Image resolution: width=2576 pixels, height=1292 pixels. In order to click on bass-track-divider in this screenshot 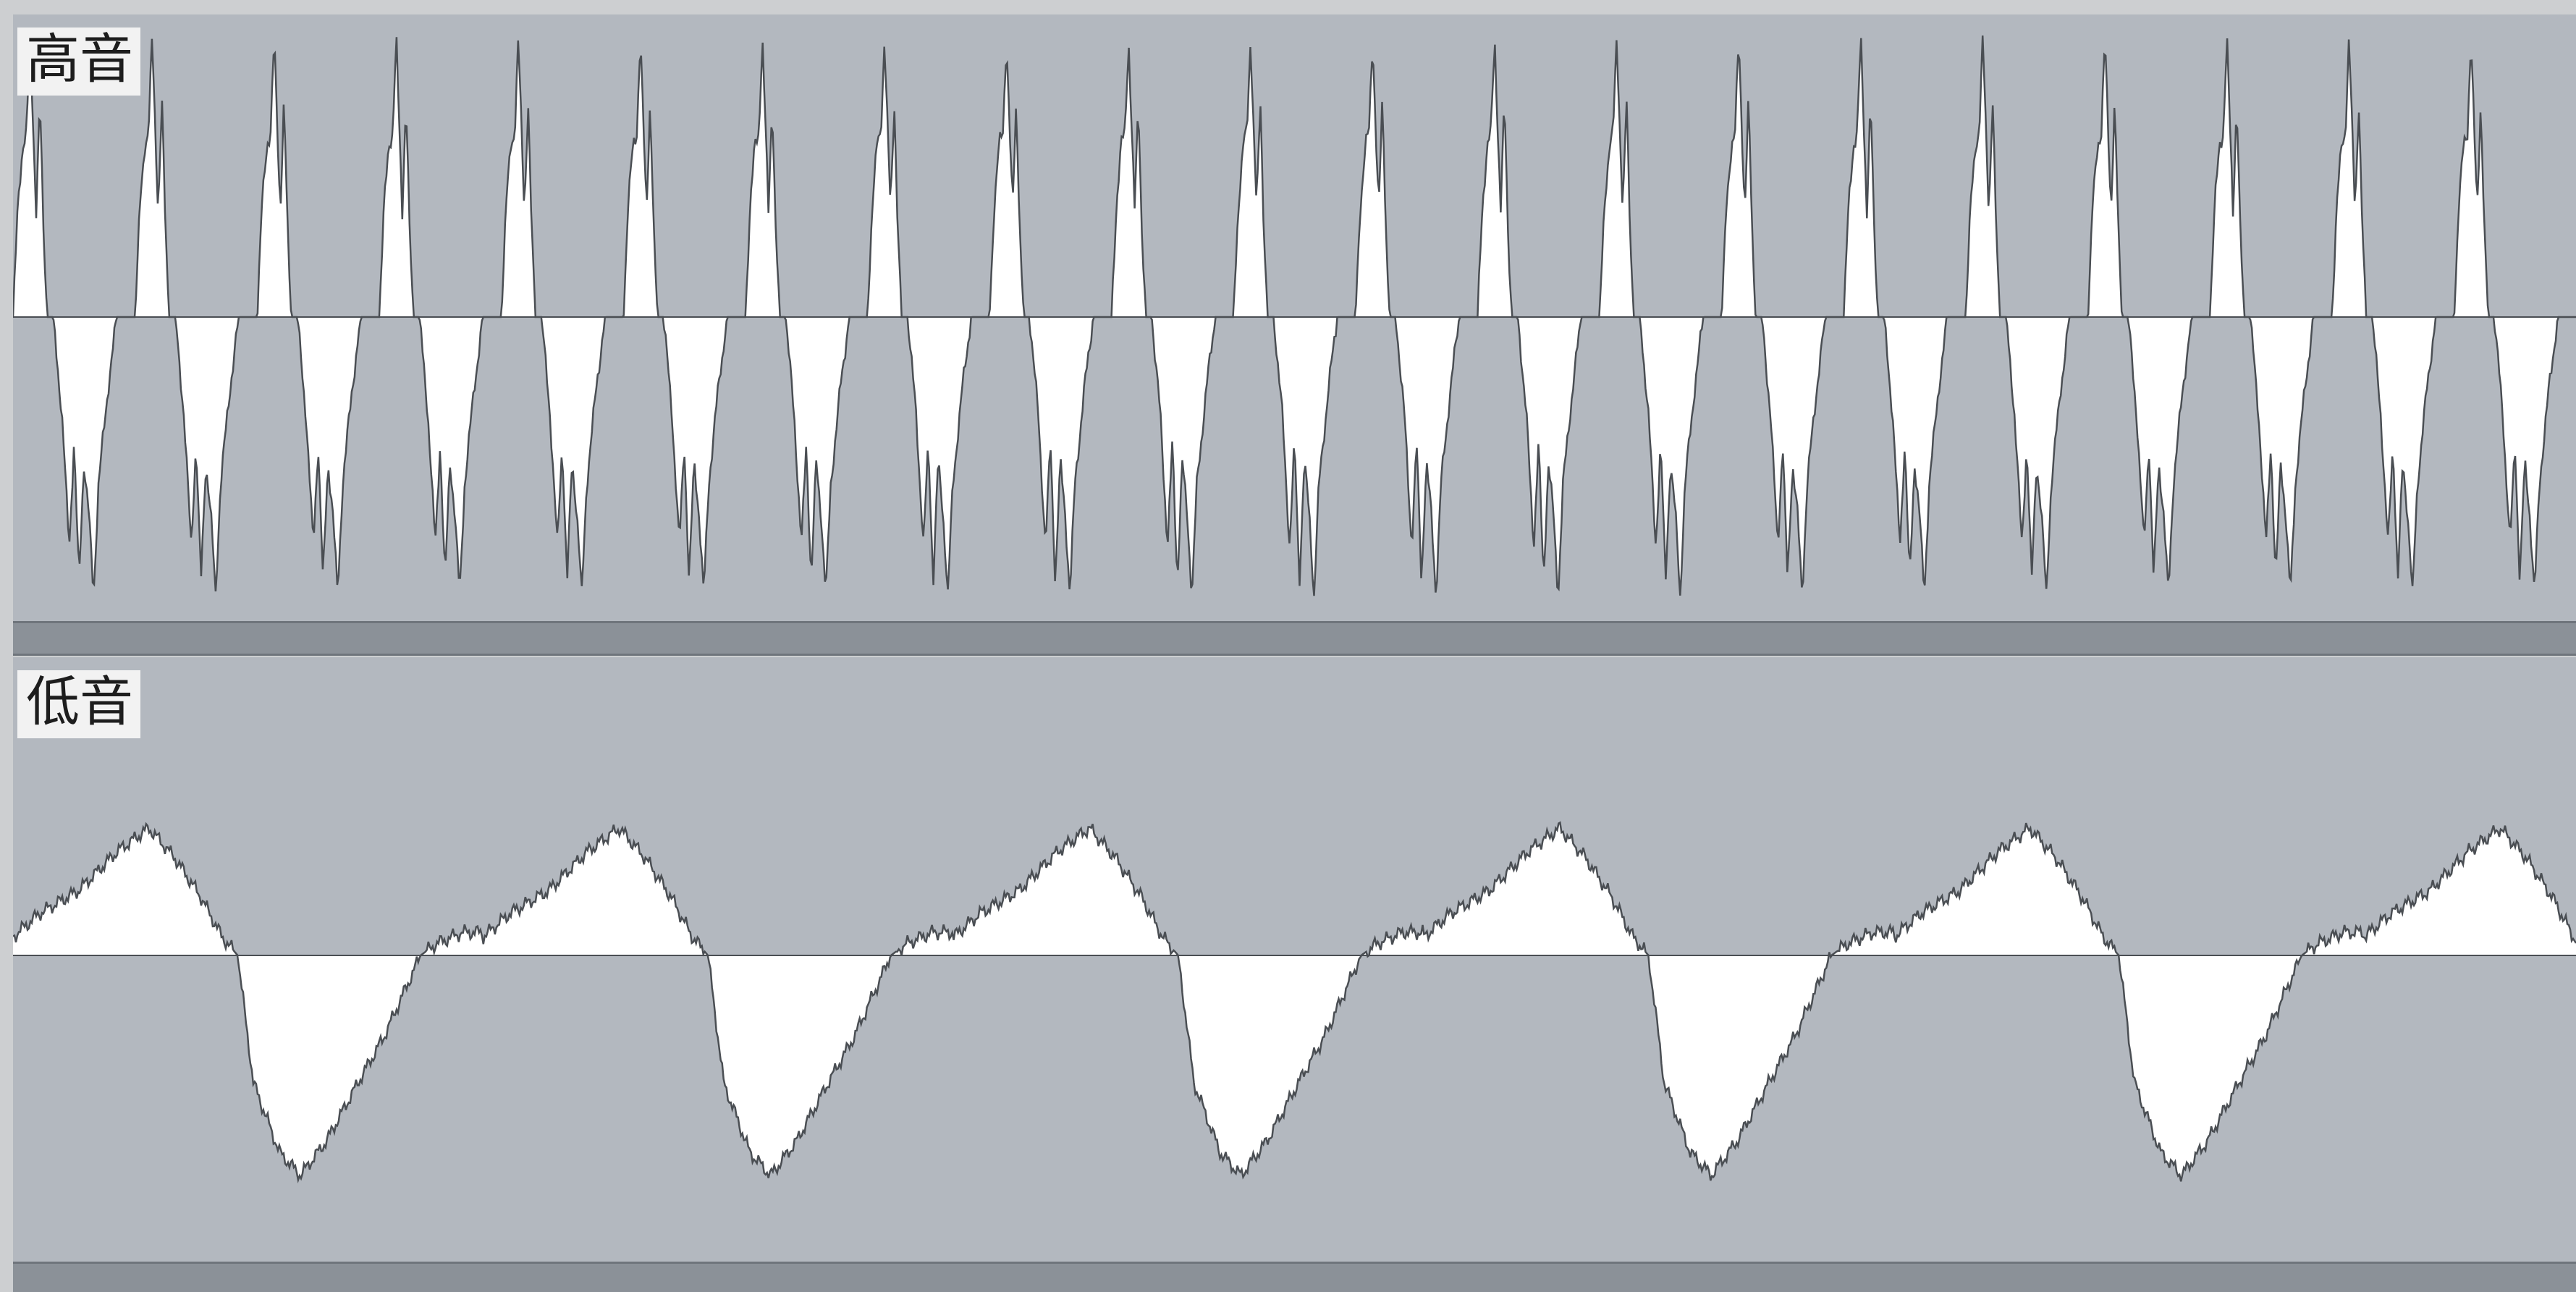, I will do `click(1294, 1277)`.